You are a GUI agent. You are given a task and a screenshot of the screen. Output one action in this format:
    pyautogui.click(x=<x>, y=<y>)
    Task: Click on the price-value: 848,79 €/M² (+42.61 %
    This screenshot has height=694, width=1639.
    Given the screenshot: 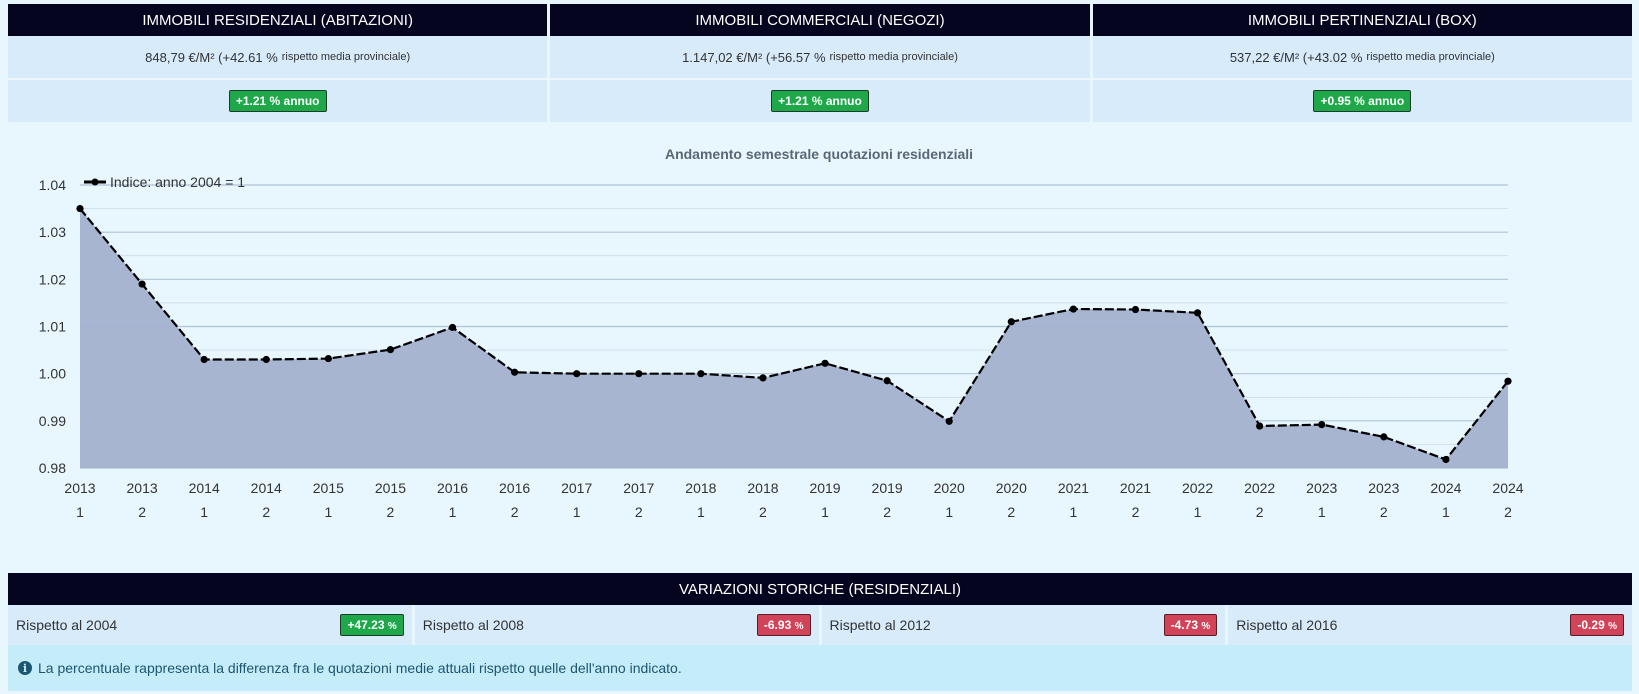 What is the action you would take?
    pyautogui.click(x=211, y=57)
    